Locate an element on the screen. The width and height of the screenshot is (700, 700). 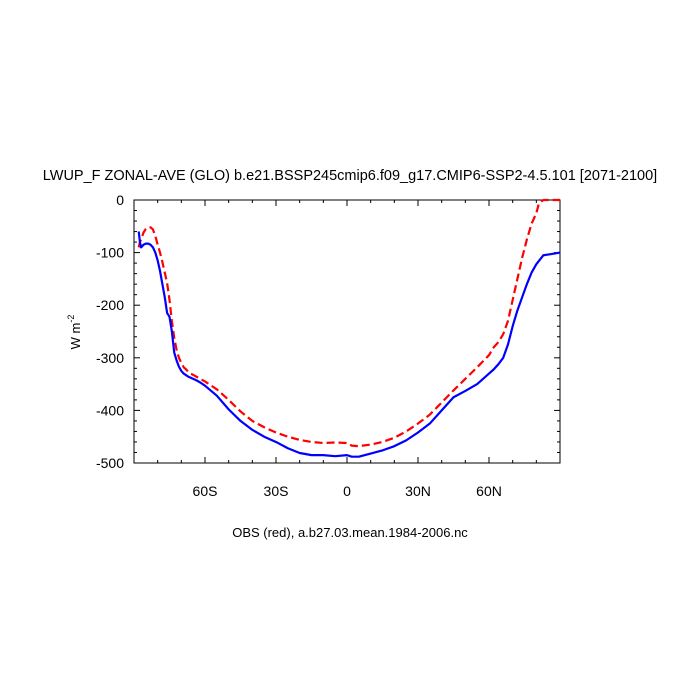
y-tick-label: -300 is located at coordinates (110, 358).